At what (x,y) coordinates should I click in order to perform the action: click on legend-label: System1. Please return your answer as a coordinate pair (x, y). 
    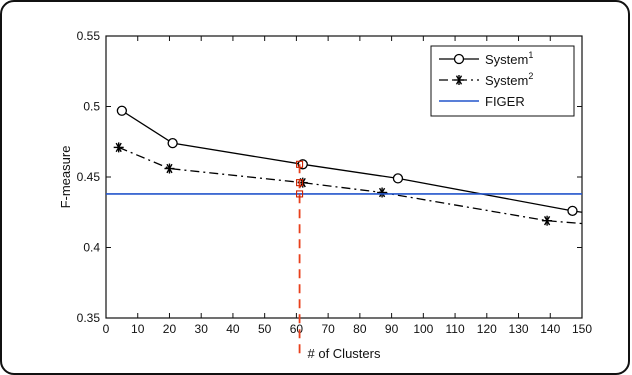
    Looking at the image, I should click on (509, 58).